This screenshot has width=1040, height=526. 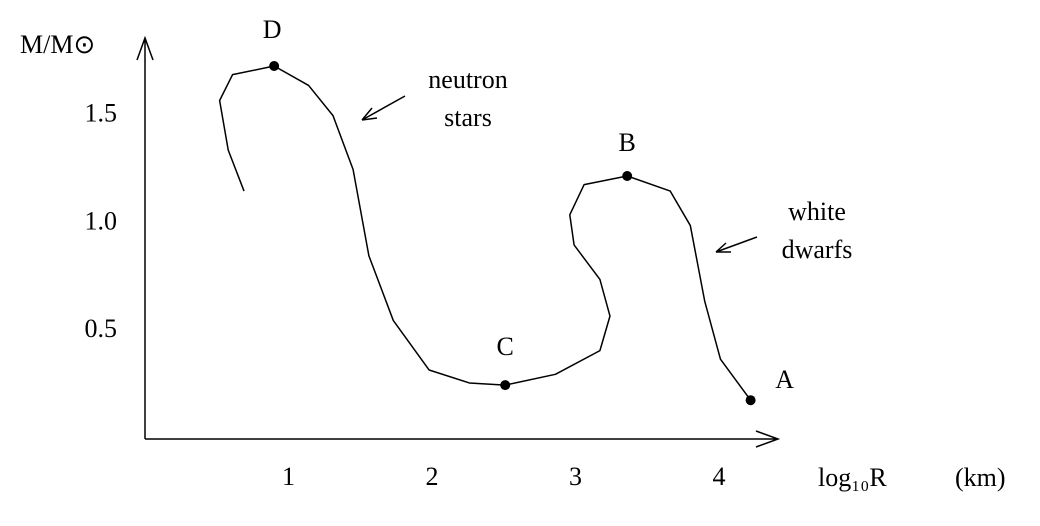 What do you see at coordinates (288, 476) in the screenshot?
I see `x-tick-label: 1` at bounding box center [288, 476].